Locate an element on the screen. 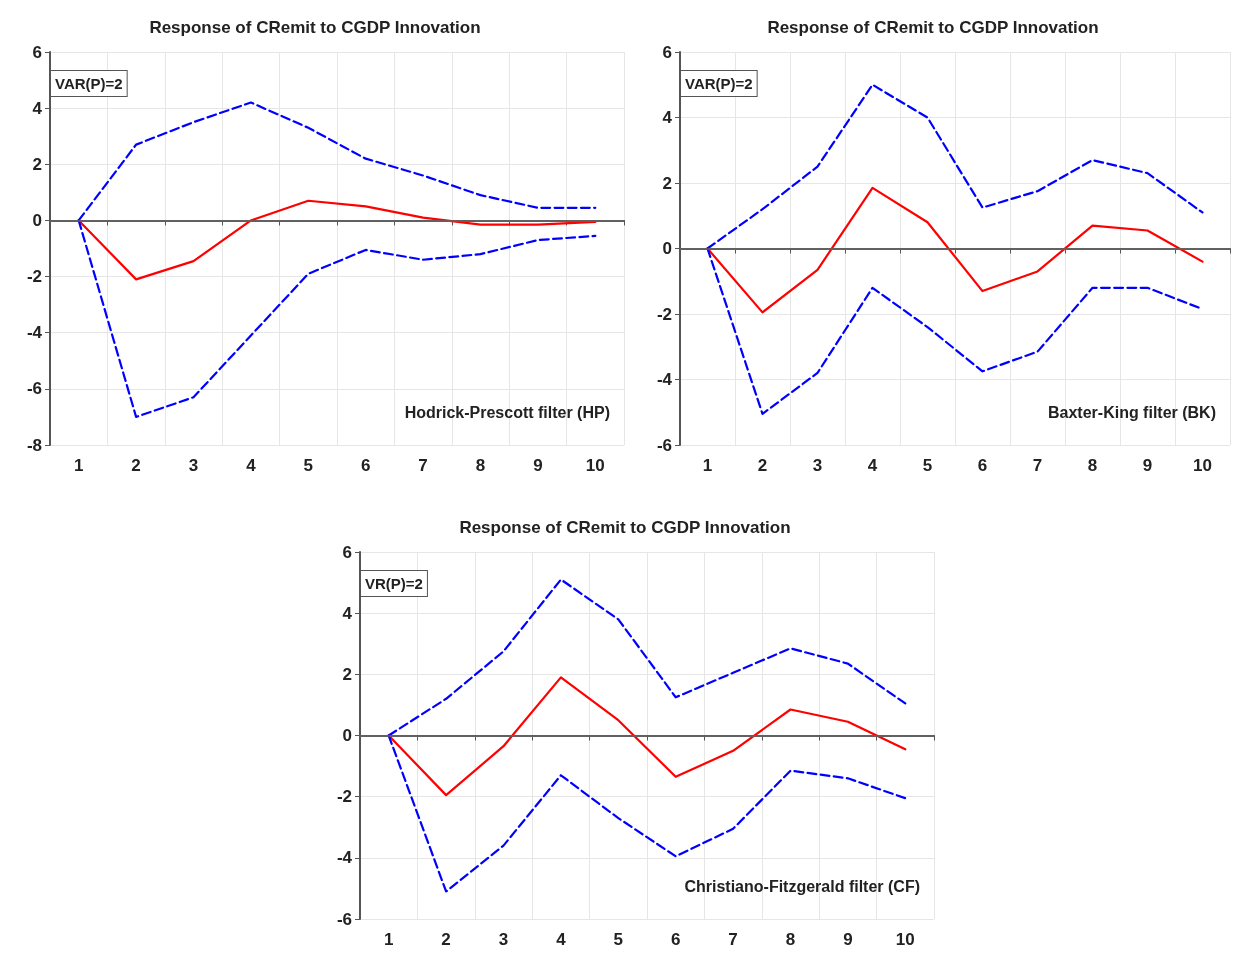  annotation: Christiano-Fitzgerald filter (CF) is located at coordinates (802, 886).